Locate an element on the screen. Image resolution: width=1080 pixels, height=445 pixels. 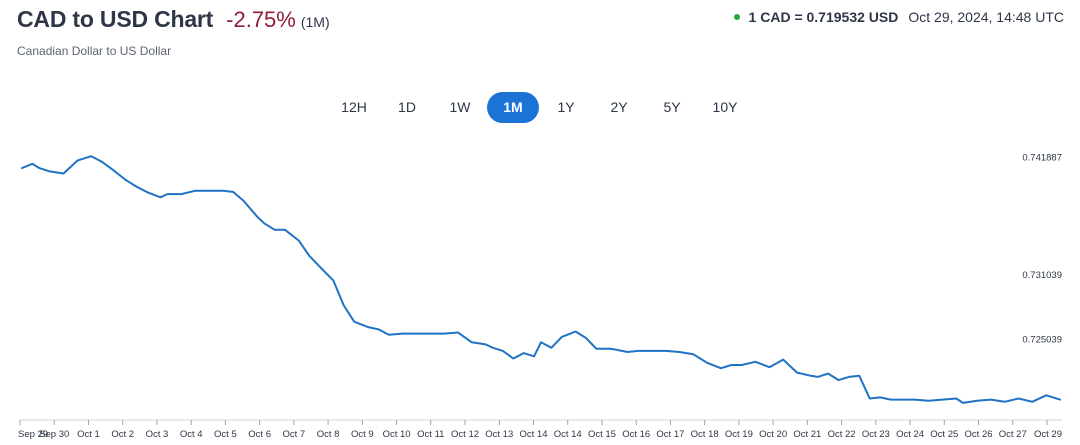
chart-header: CAD to USD Chart -2.75% (1M) is located at coordinates (173, 19).